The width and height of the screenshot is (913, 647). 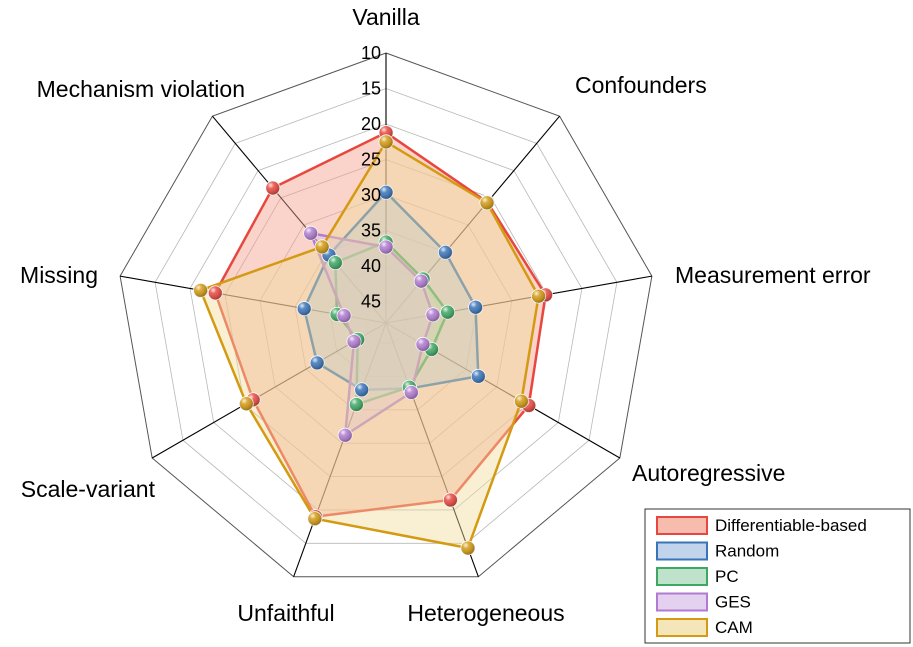 I want to click on tick-label: 30, so click(x=371, y=195).